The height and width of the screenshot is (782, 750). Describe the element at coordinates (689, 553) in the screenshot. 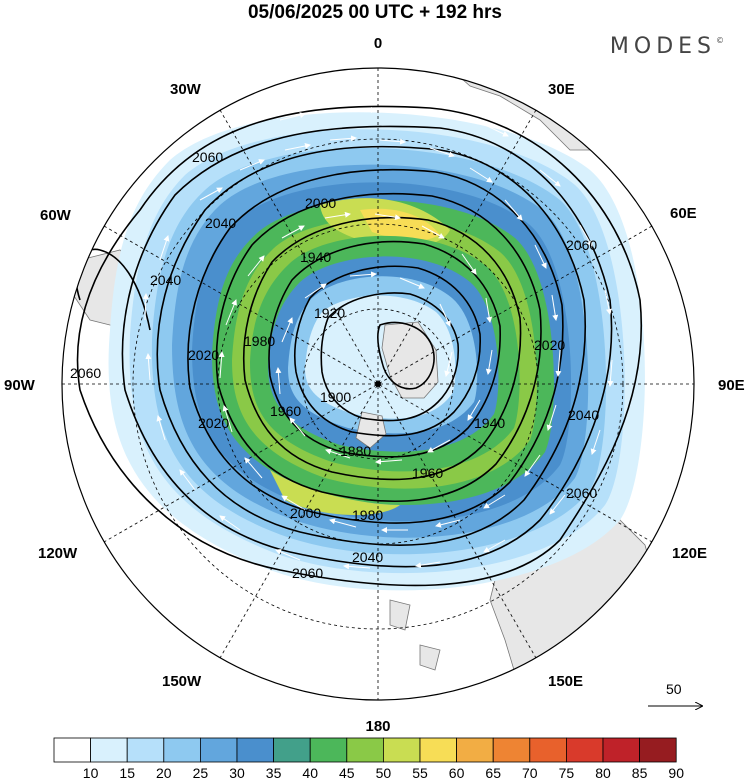

I see `lon-label-120e: 120E` at that location.